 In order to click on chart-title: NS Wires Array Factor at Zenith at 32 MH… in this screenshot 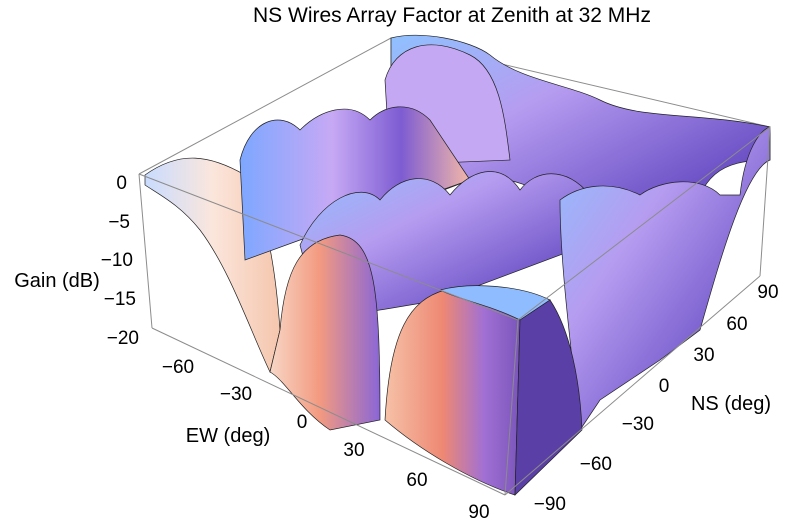, I will do `click(452, 15)`.